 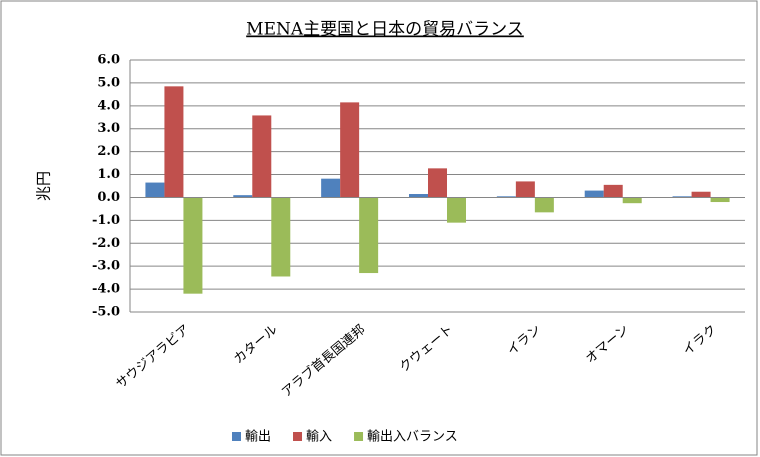 I want to click on y-tick-label: -1.0, so click(x=106, y=220).